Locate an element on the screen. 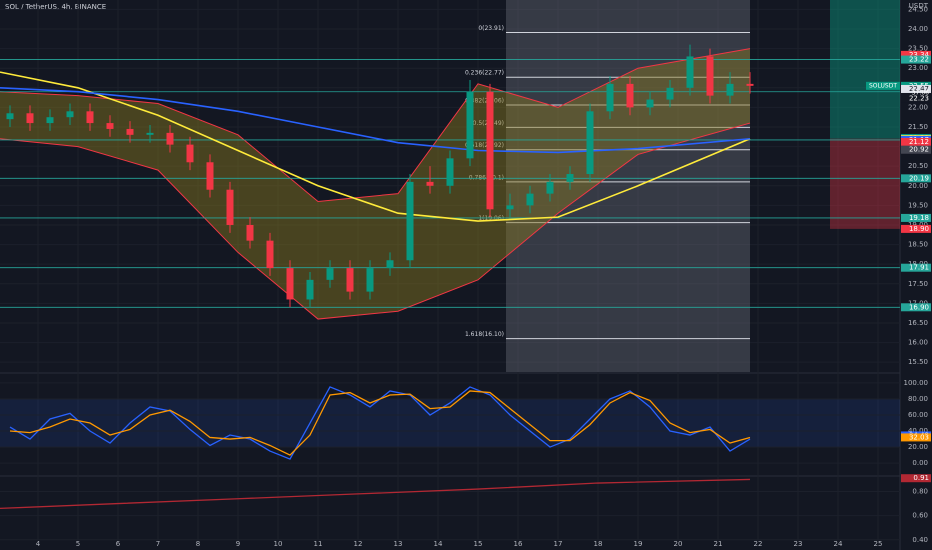 The image size is (932, 550). last-value-label: 32.03 is located at coordinates (919, 437).